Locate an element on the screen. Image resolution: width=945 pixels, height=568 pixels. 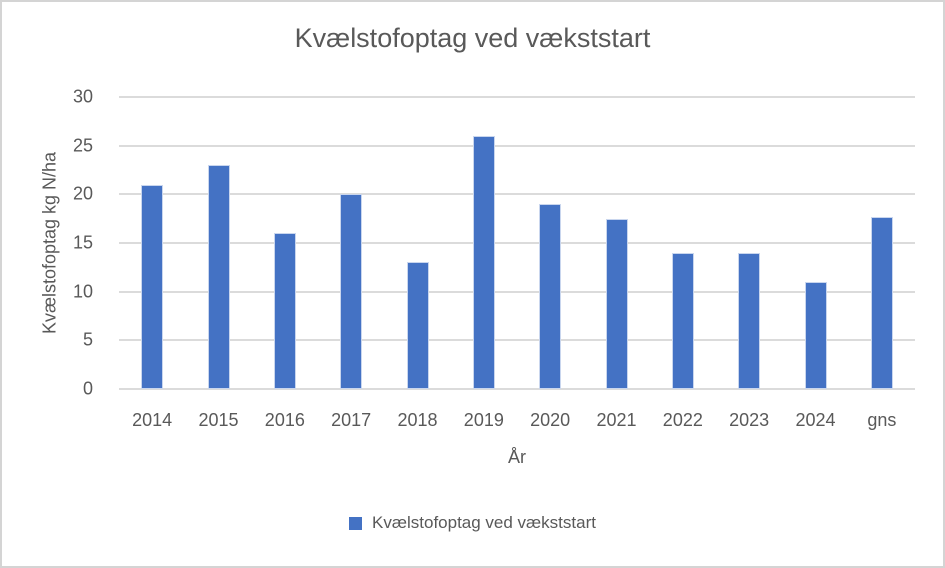
bar-2017 is located at coordinates (351, 291).